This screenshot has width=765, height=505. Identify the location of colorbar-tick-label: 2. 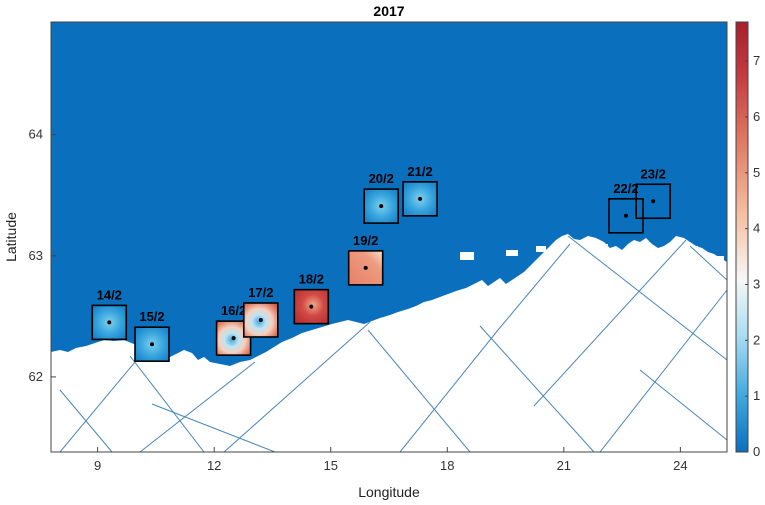
(756, 339).